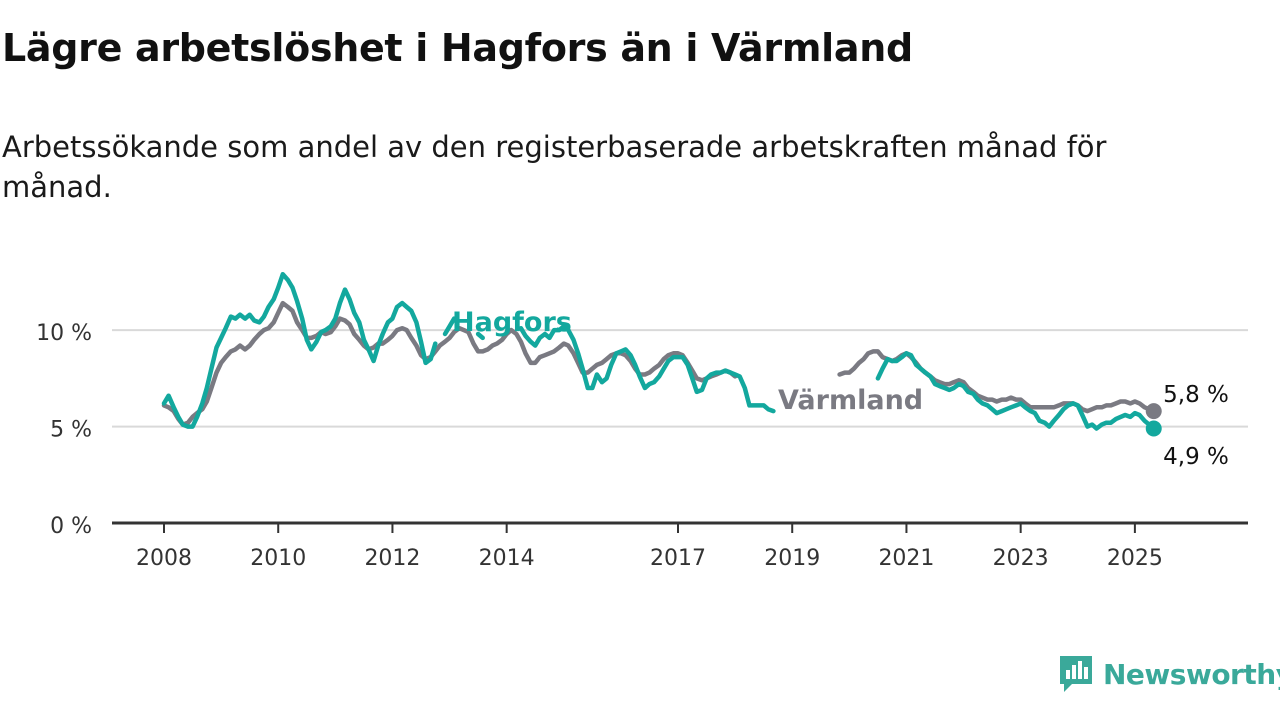 The height and width of the screenshot is (720, 1280). I want to click on x-tick-label: 2014, so click(507, 558).